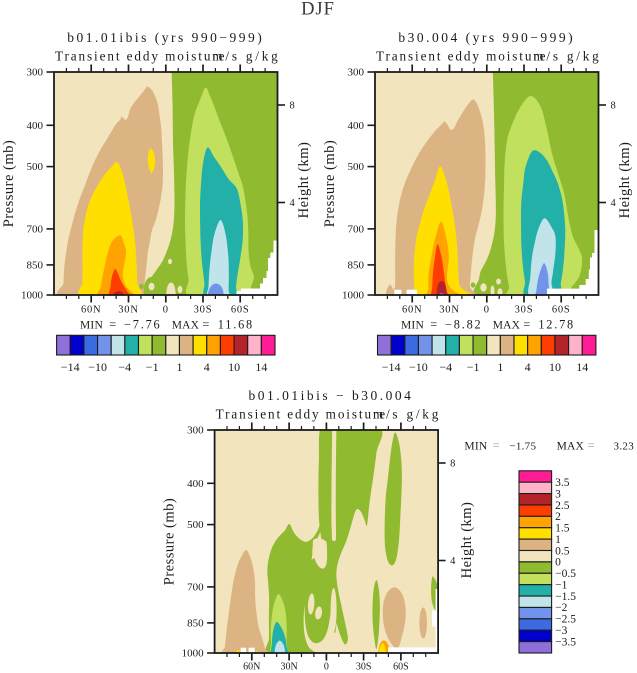  I want to click on svg-text: −10, so click(97, 367).